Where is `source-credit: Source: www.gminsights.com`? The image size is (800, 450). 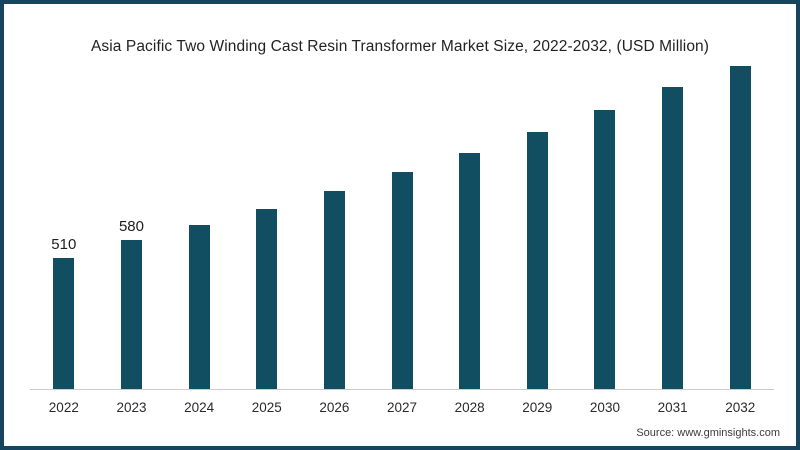 source-credit: Source: www.gminsights.com is located at coordinates (708, 433).